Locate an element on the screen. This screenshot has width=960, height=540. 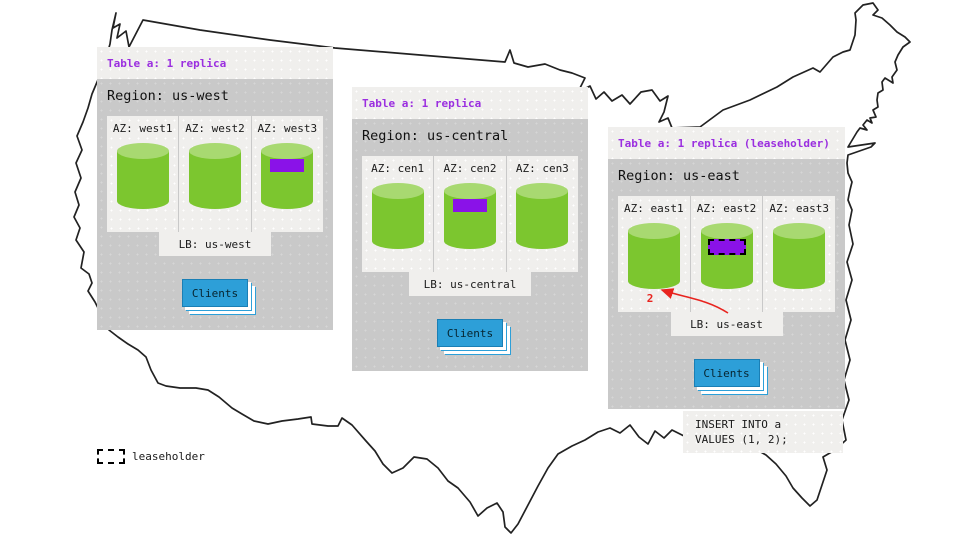
az-label: AZ: cen2 is located at coordinates (470, 168).